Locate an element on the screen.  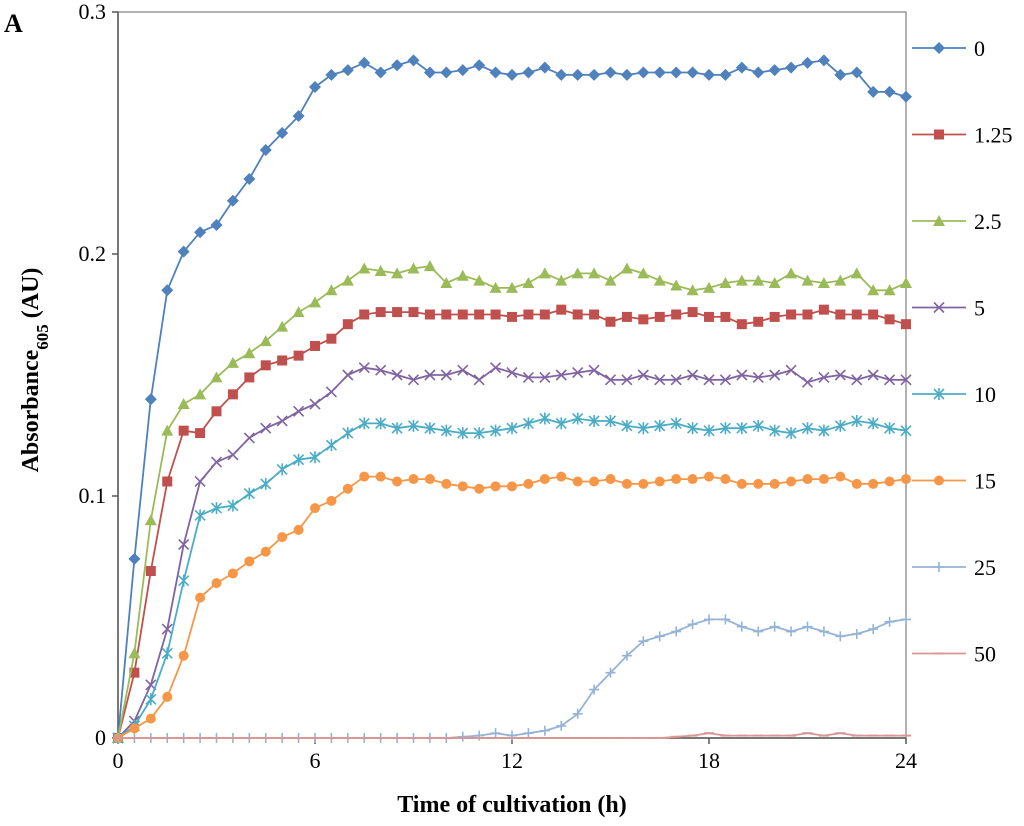
legend-label: 15 is located at coordinates (985, 481).